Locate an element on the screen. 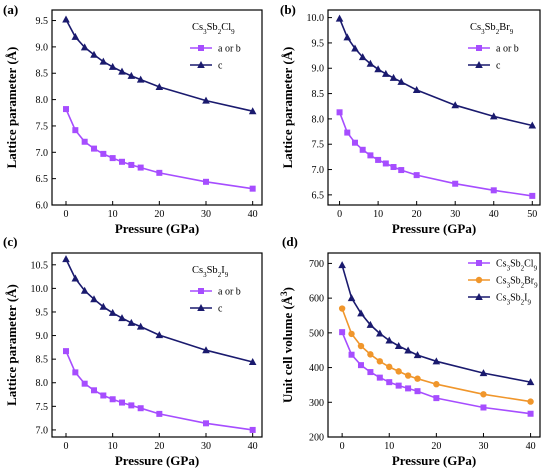 The width and height of the screenshot is (550, 474). panel-label: (c) is located at coordinates (10, 241).